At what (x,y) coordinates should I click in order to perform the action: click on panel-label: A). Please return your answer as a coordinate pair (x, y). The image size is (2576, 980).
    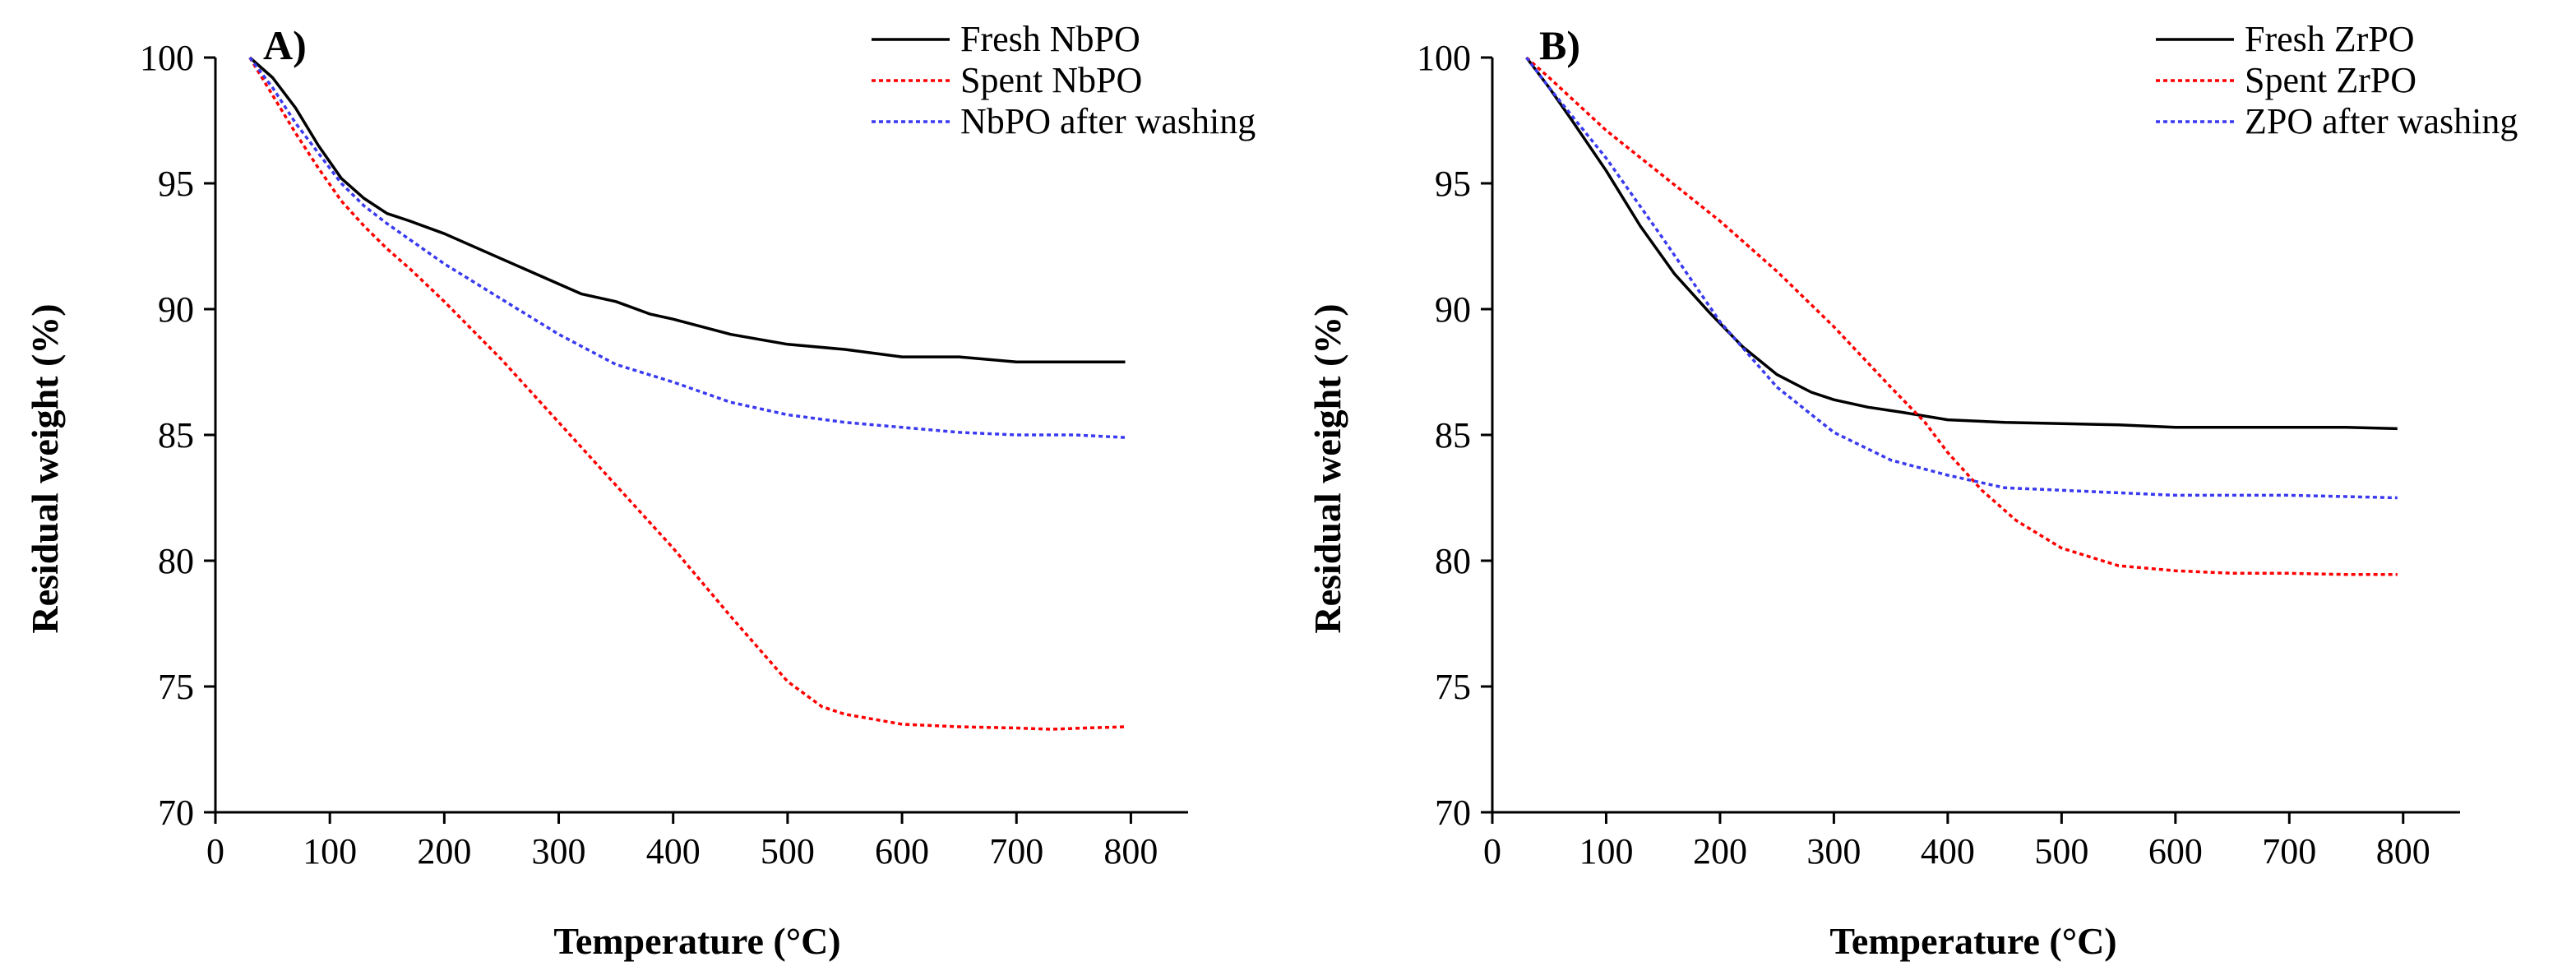
    Looking at the image, I should click on (285, 45).